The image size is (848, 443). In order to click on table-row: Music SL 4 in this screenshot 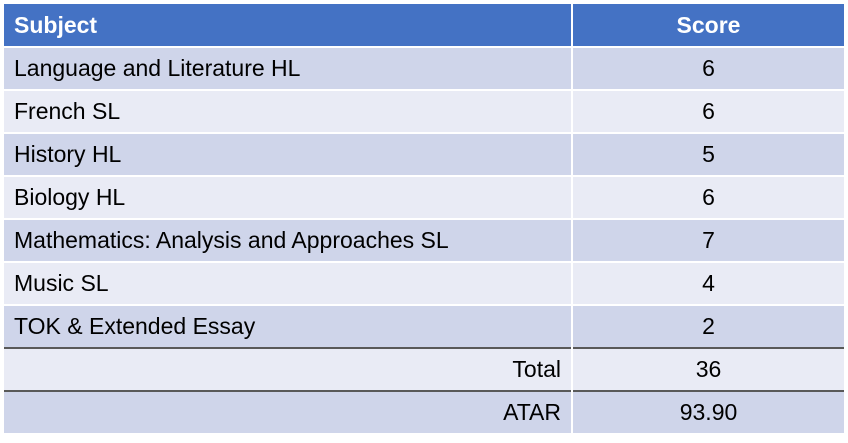, I will do `click(424, 283)`.